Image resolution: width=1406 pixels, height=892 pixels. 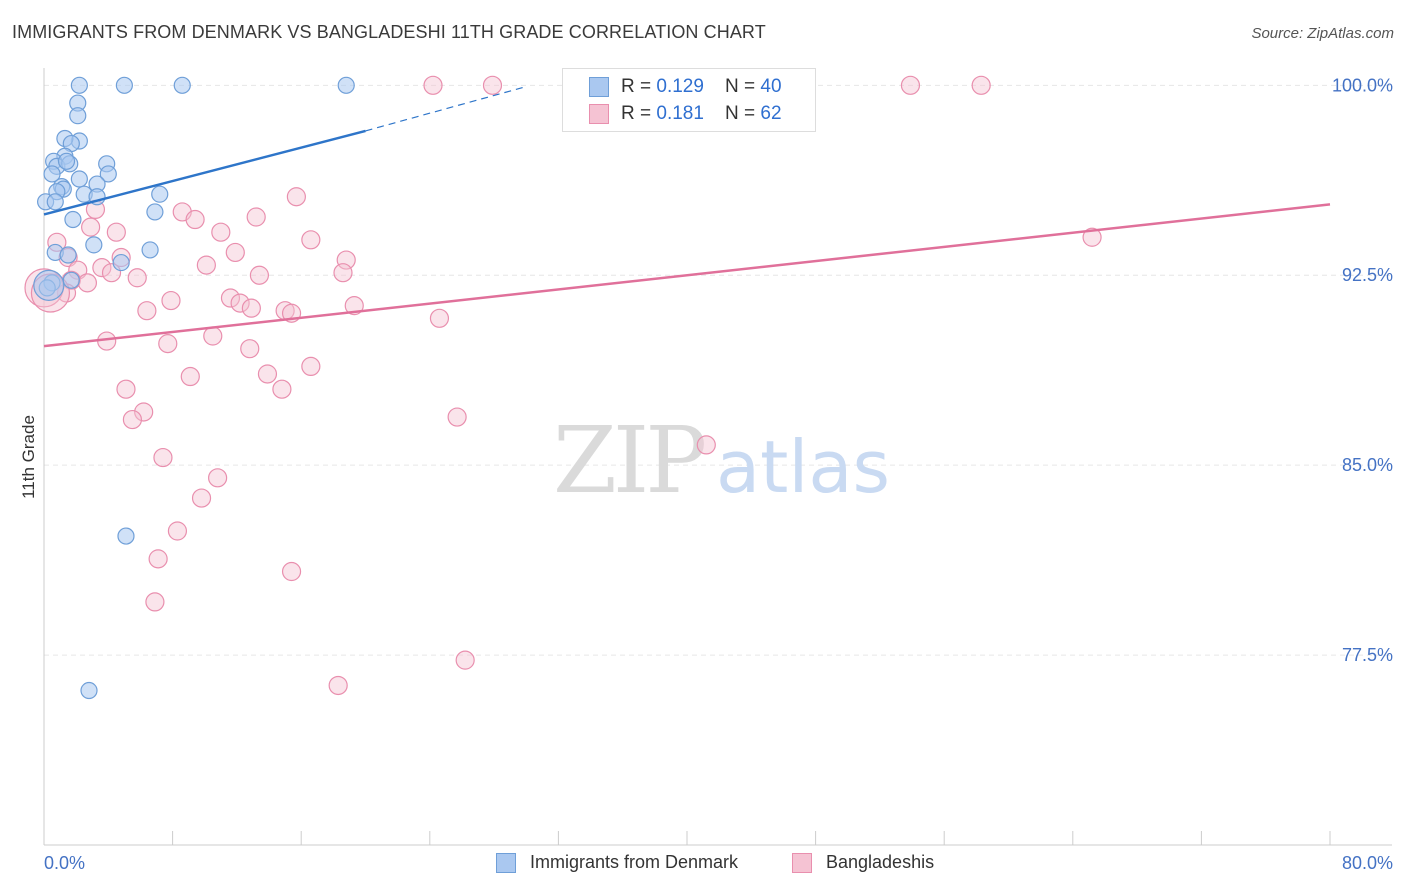 I want to click on legend-swatch-bangladeshis, so click(x=599, y=114).